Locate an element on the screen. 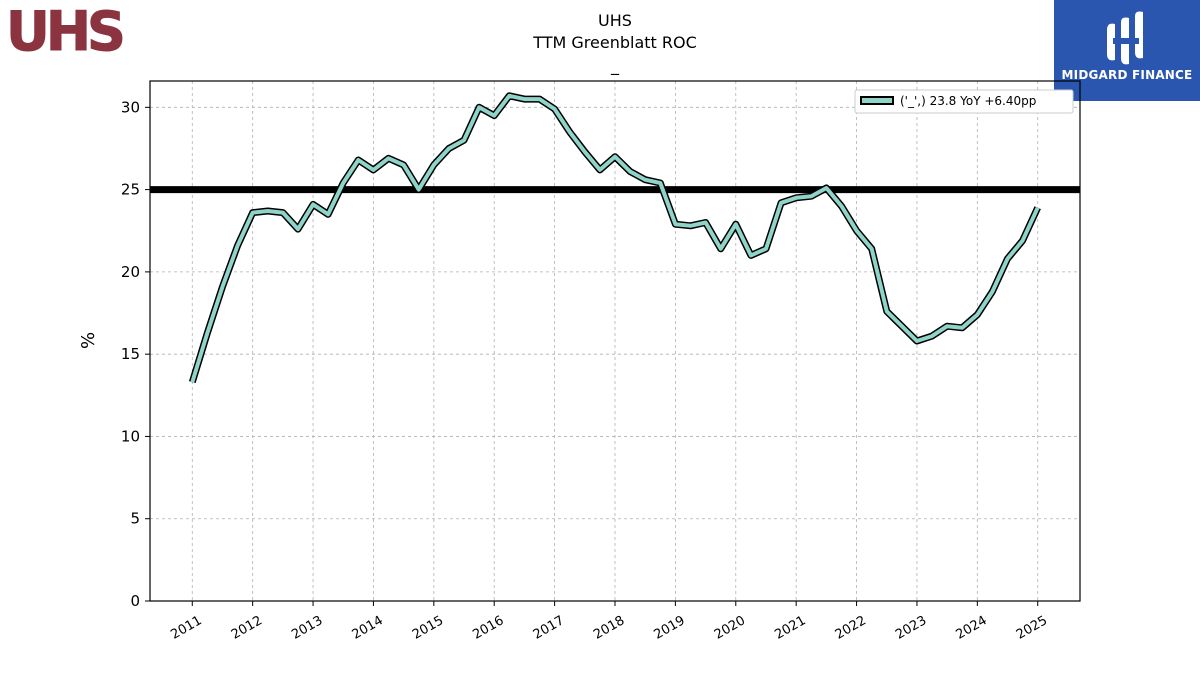 The image size is (1200, 675). y-tick-label: 25 is located at coordinates (130, 190).